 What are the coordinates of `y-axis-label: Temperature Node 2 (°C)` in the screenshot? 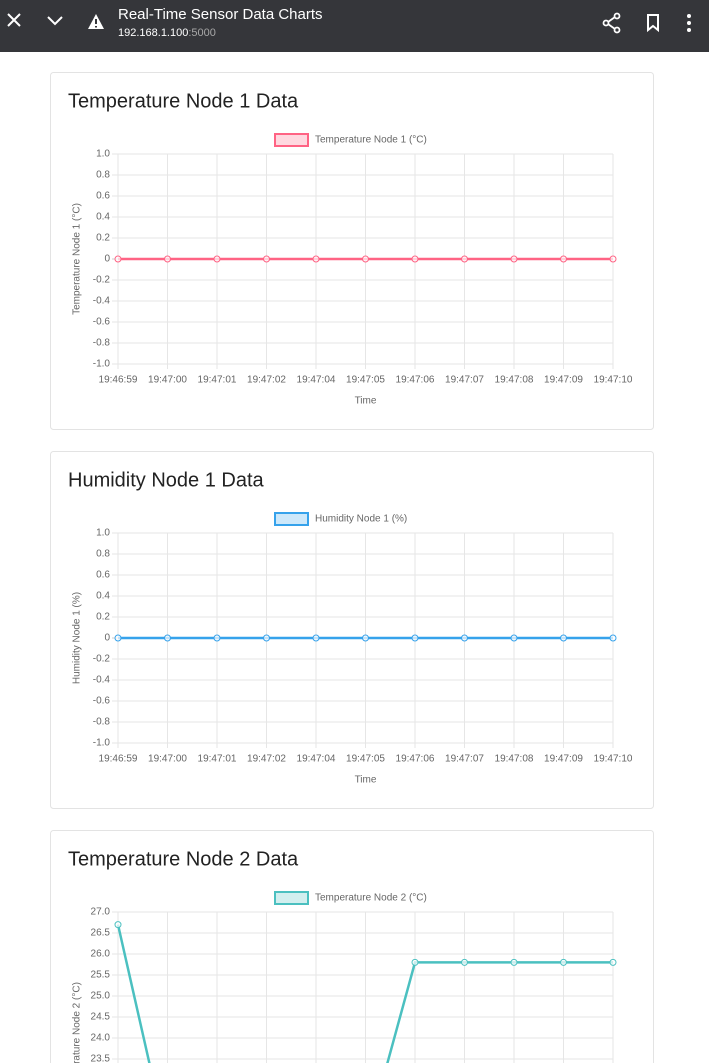 It's located at (77, 1022).